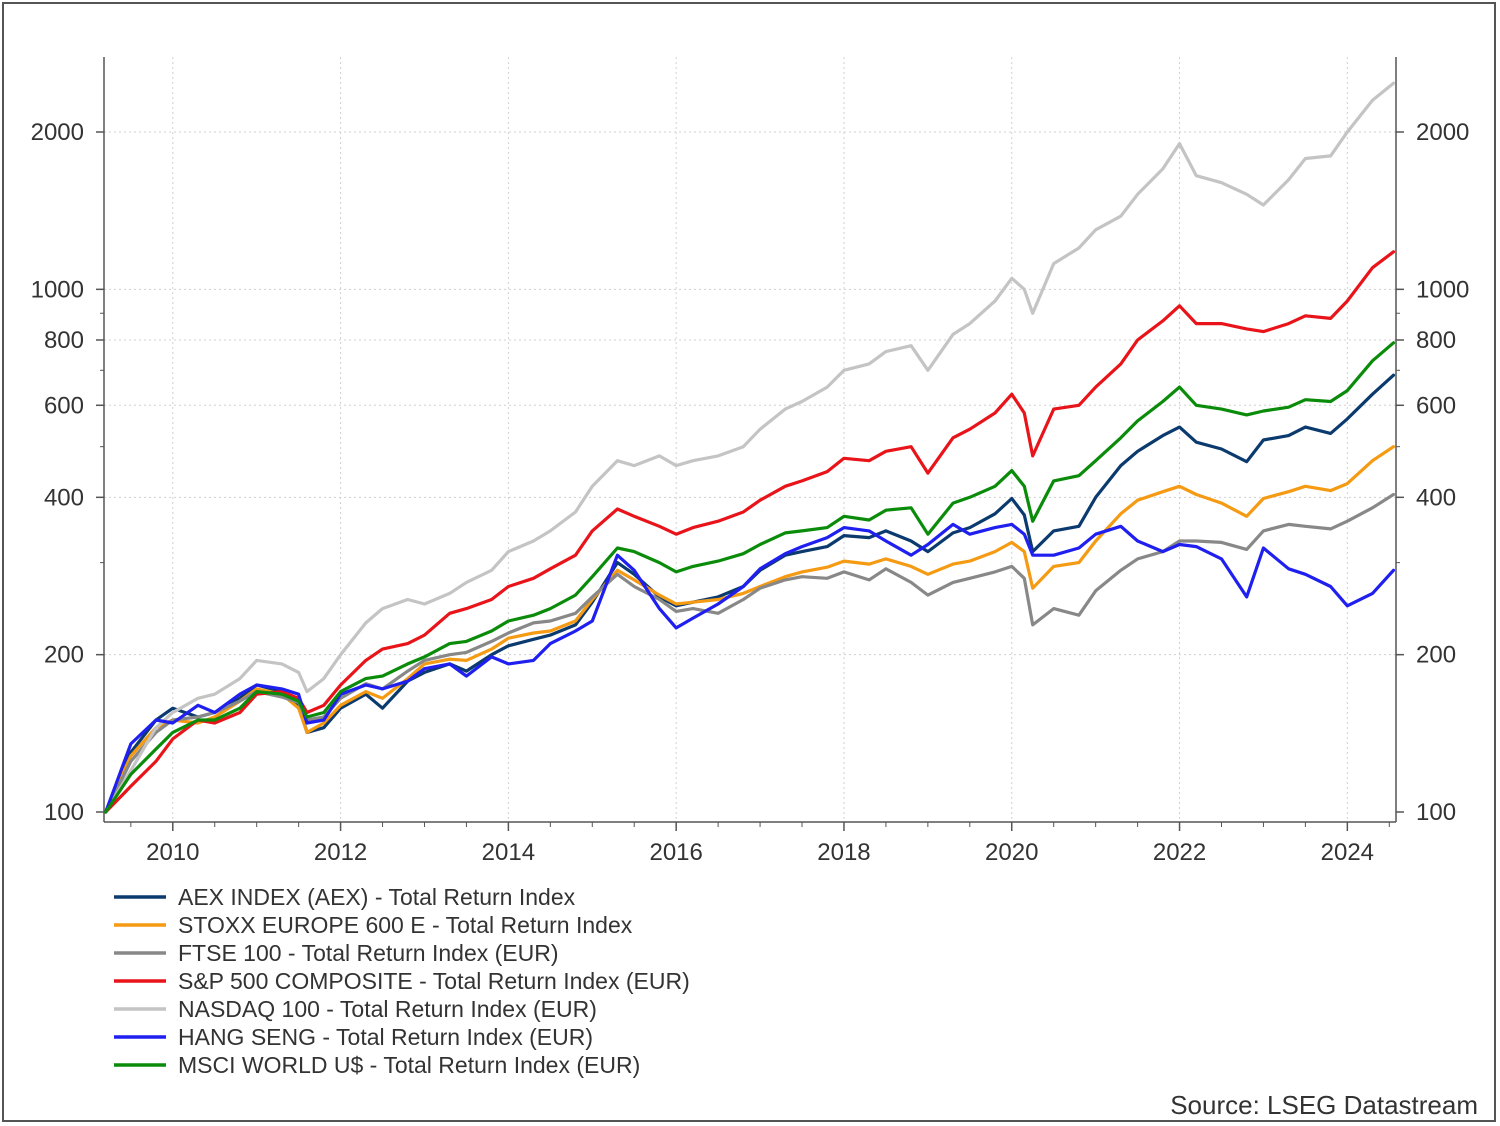 The height and width of the screenshot is (1126, 1500). Describe the element at coordinates (405, 925) in the screenshot. I see `legend-label-1: STOXX EUROPE 600 E - Total Return Index` at that location.